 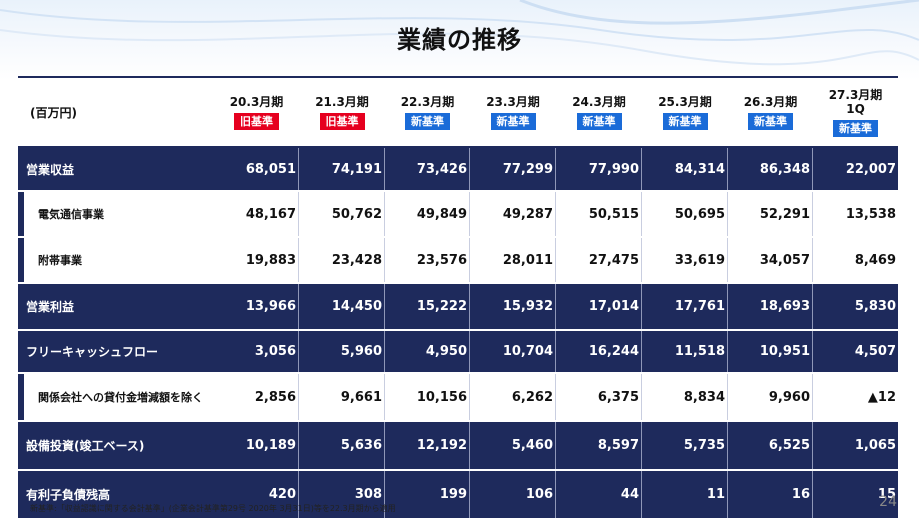 I want to click on table-cell: 1,065, so click(x=855, y=445).